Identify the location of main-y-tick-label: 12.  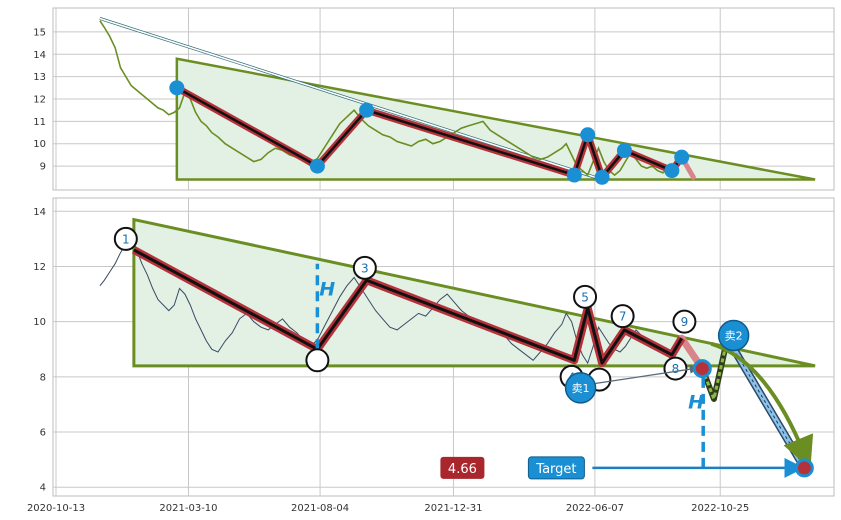
(39, 267).